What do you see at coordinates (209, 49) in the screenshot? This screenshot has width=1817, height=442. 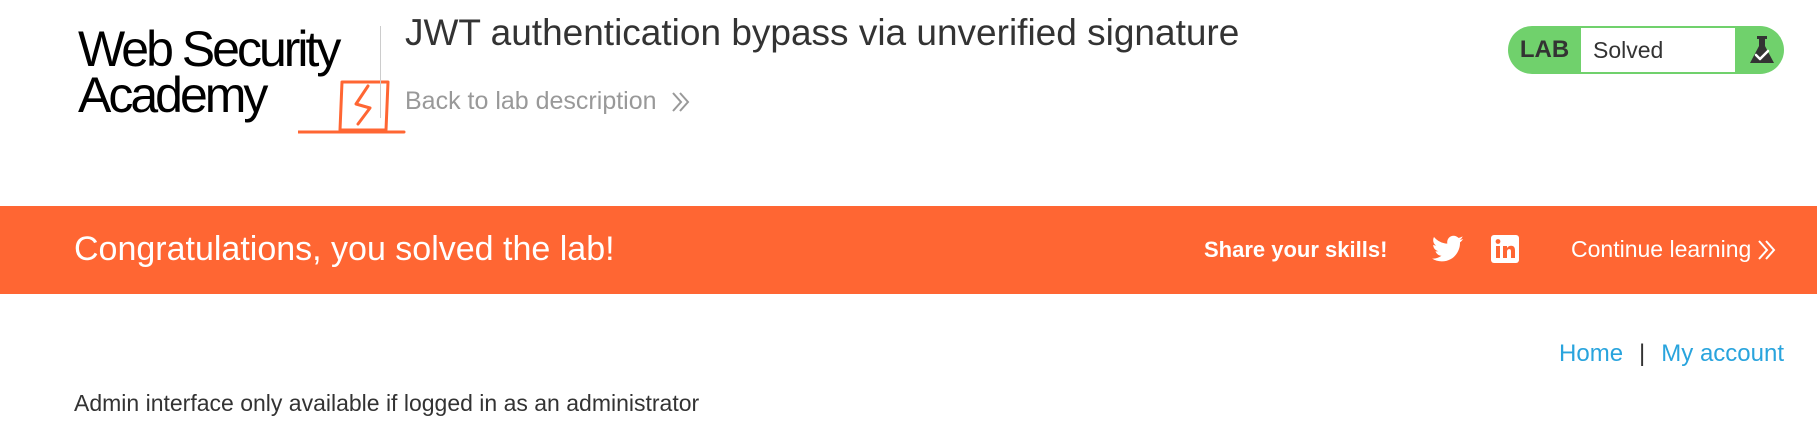 I see `logo-text-line1: Web Security` at bounding box center [209, 49].